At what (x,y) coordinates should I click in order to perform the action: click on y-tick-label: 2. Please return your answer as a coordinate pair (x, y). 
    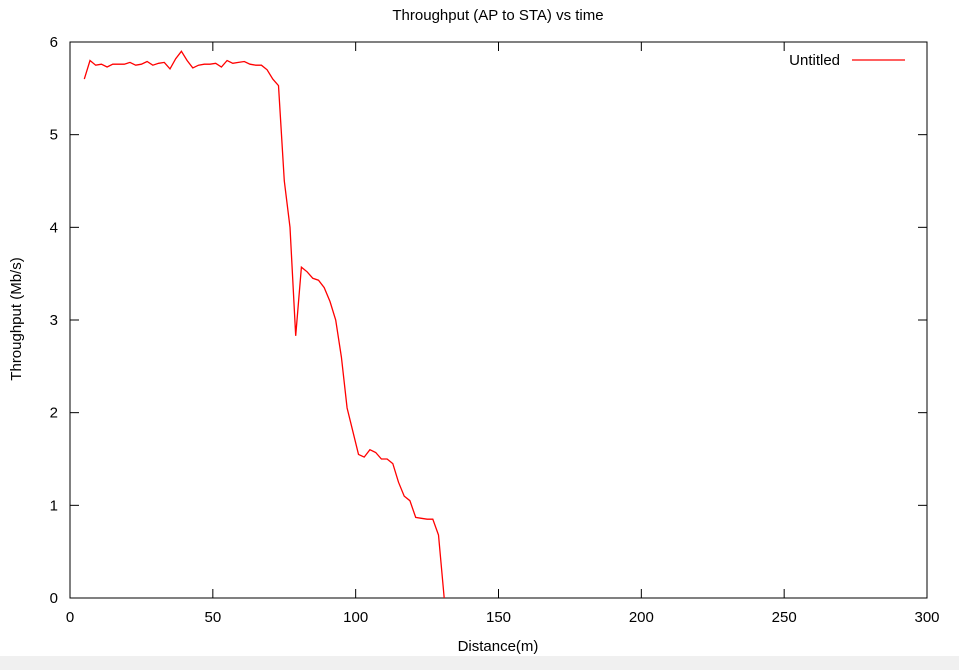
    Looking at the image, I should click on (54, 413).